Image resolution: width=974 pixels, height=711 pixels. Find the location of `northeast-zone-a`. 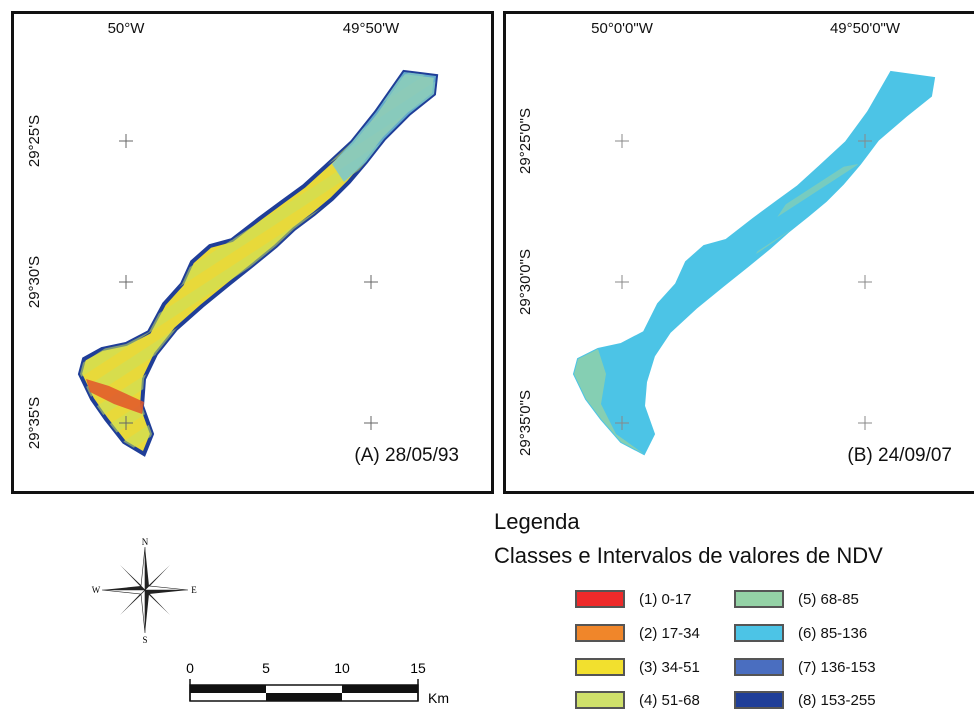

northeast-zone-a is located at coordinates (384, 127).